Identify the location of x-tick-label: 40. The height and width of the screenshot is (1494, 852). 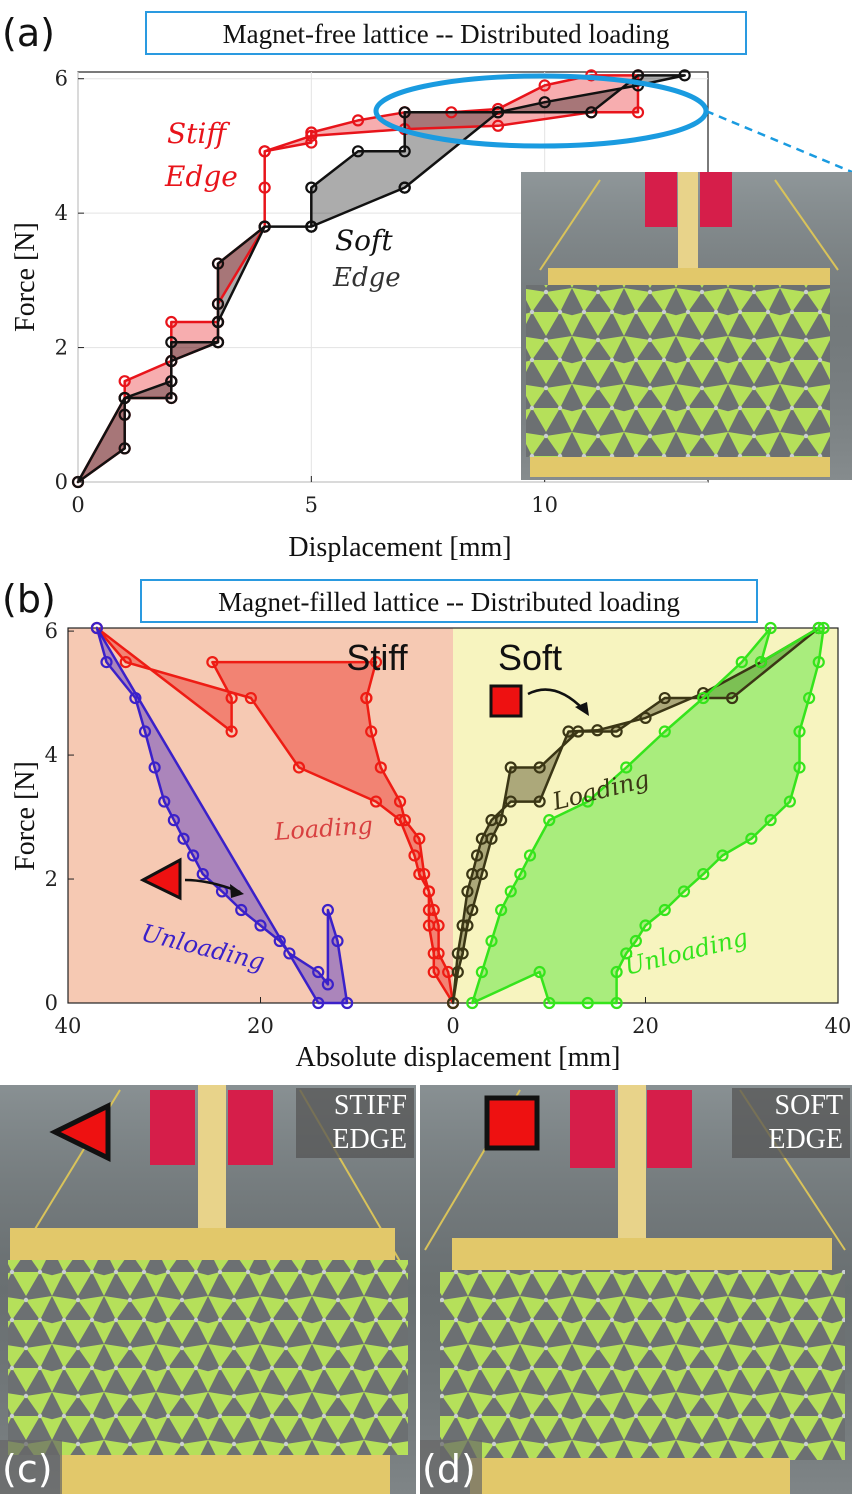
(68, 1026).